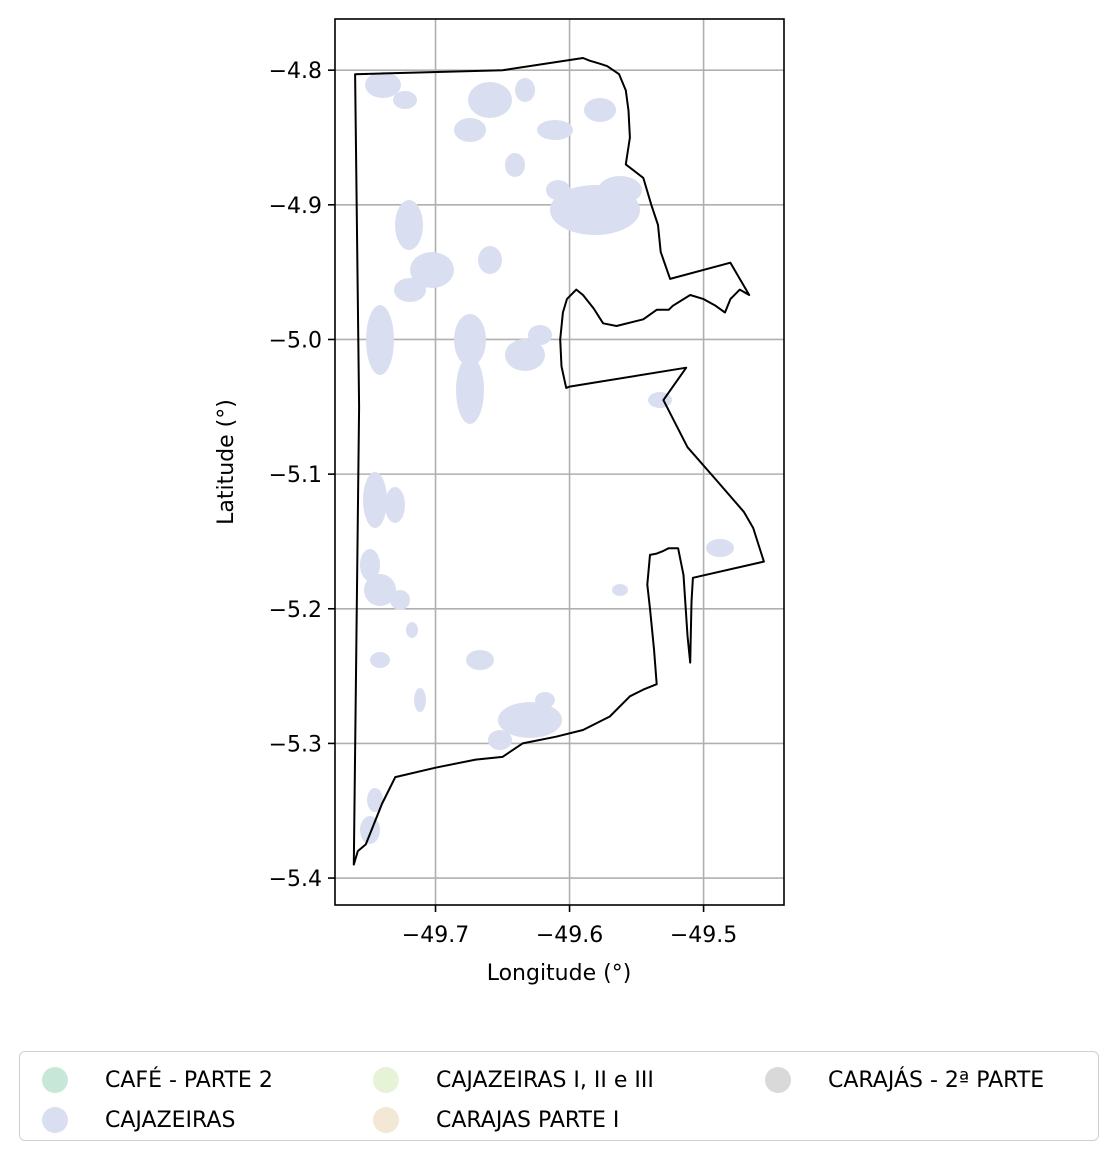  I want to click on legend-label: CARAJAS PARTE I, so click(528, 1120).